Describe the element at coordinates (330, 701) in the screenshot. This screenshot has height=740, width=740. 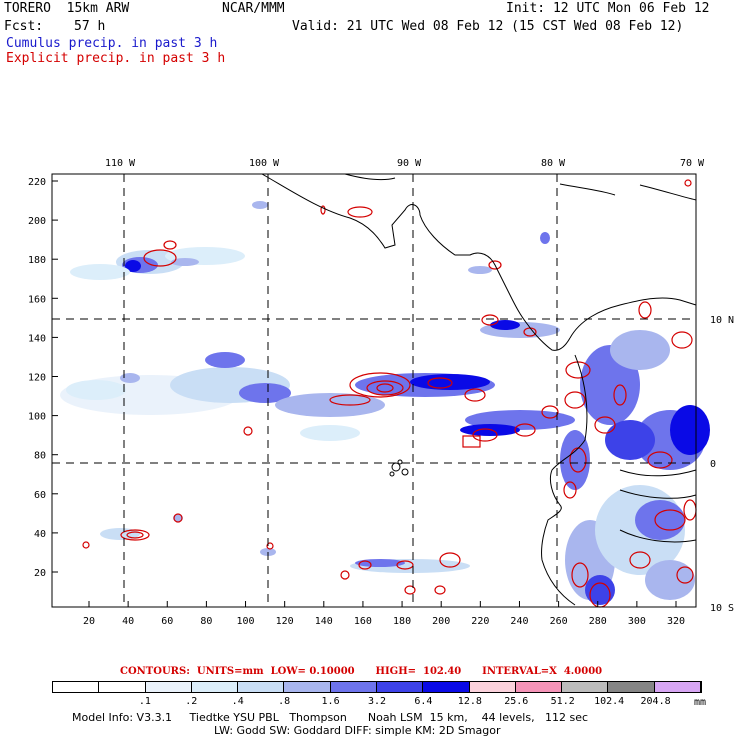
I see `colorbar-label: 1.6` at that location.